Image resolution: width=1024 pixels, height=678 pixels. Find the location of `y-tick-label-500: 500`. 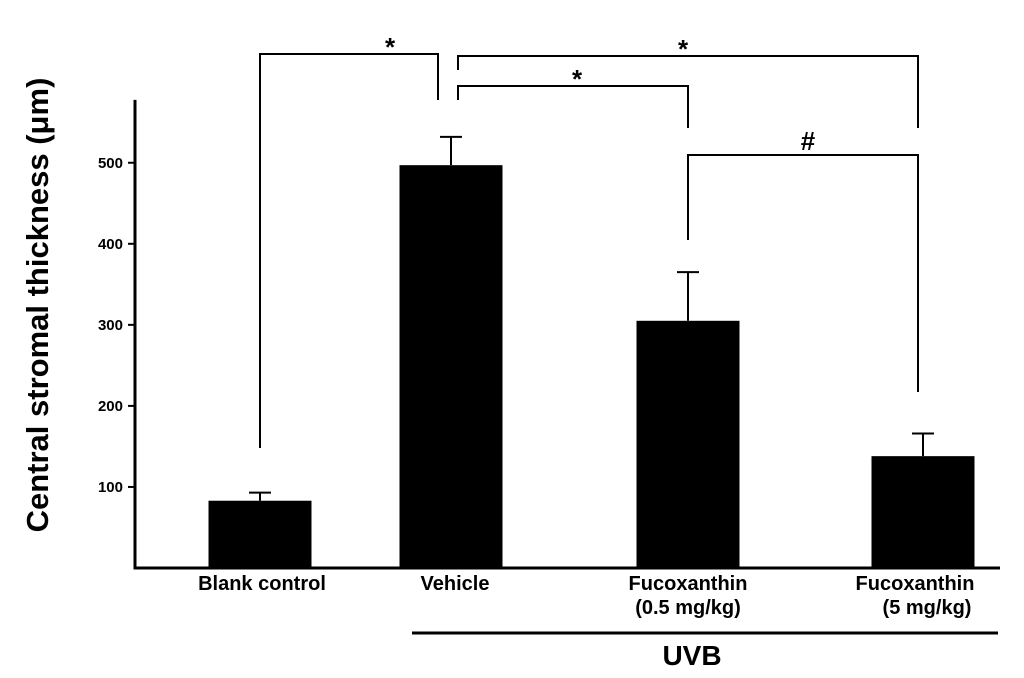

y-tick-label-500: 500 is located at coordinates (110, 163).